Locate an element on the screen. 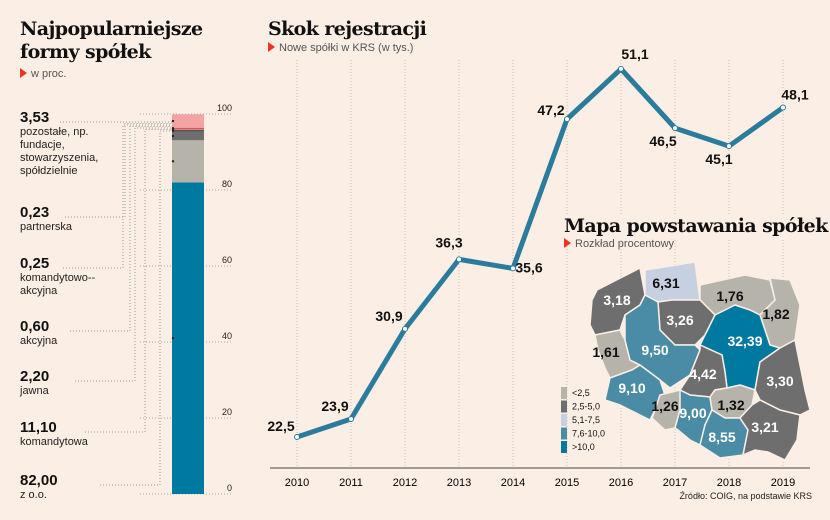  legend-label: >10,0 is located at coordinates (583, 447).